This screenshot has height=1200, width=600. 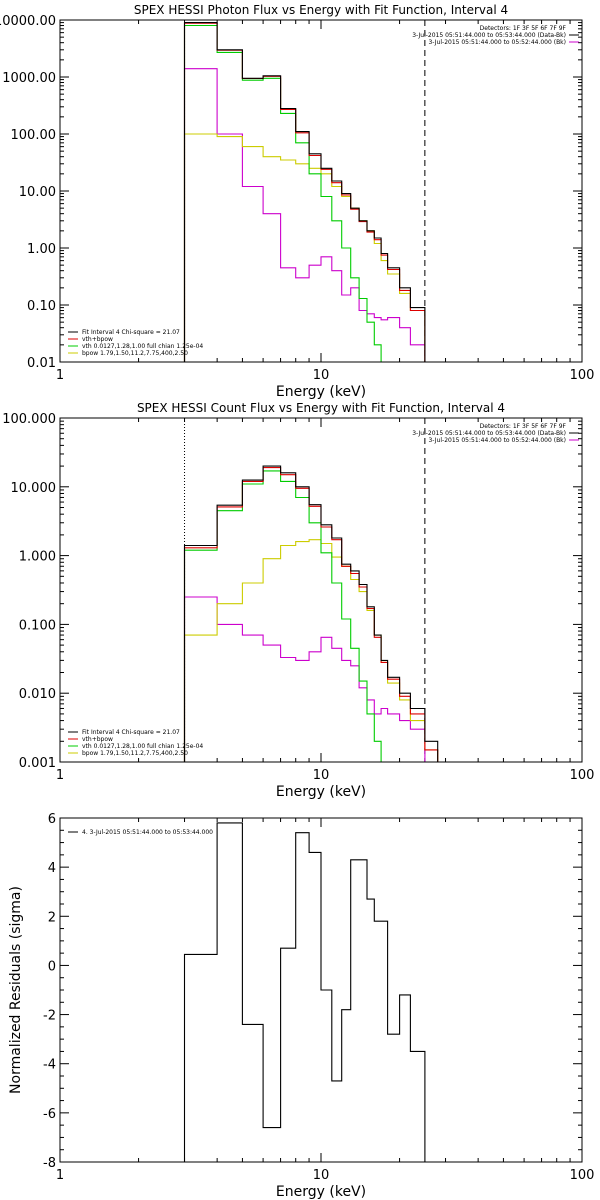 I want to click on y-tick-label: 0.01, so click(x=41, y=363).